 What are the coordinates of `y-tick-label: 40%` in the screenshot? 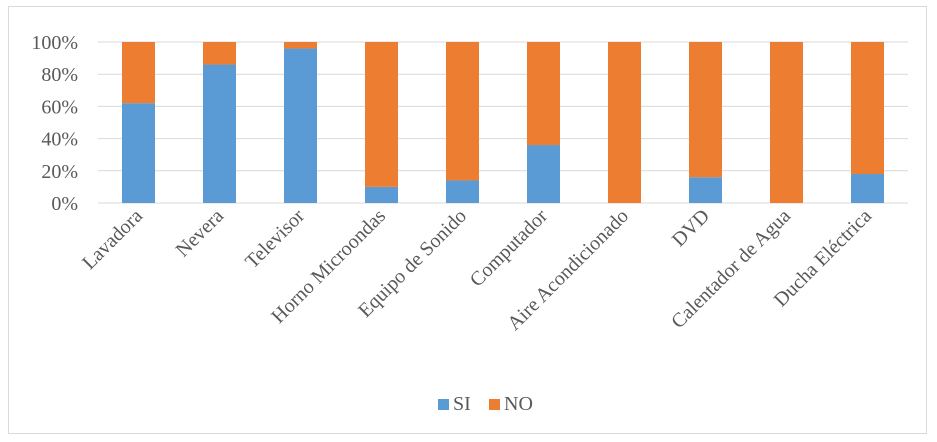 It's located at (59, 140).